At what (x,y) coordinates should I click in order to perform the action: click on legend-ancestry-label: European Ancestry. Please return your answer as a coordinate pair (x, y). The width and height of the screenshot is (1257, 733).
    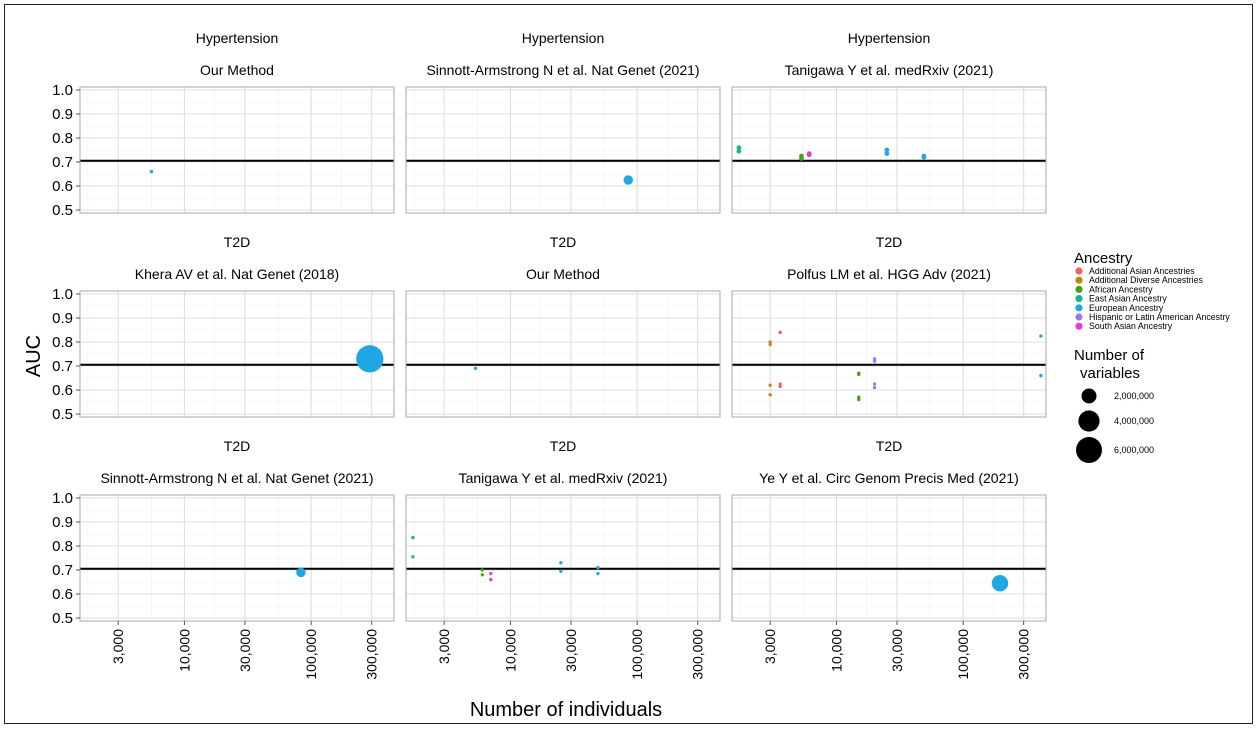
    Looking at the image, I should click on (1126, 308).